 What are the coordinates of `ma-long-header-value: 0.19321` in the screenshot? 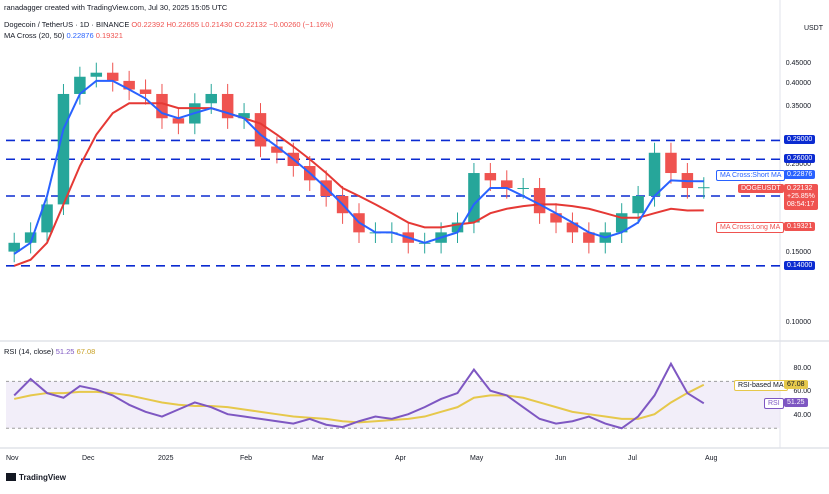 It's located at (109, 35).